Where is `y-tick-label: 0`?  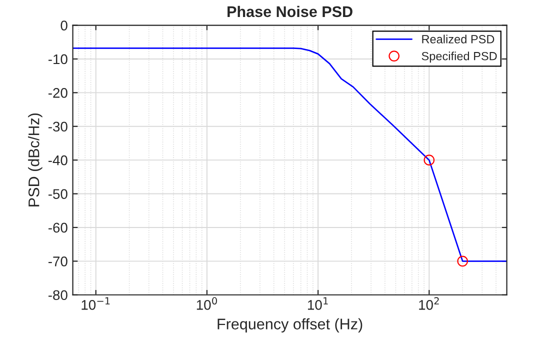 y-tick-label: 0 is located at coordinates (64, 25).